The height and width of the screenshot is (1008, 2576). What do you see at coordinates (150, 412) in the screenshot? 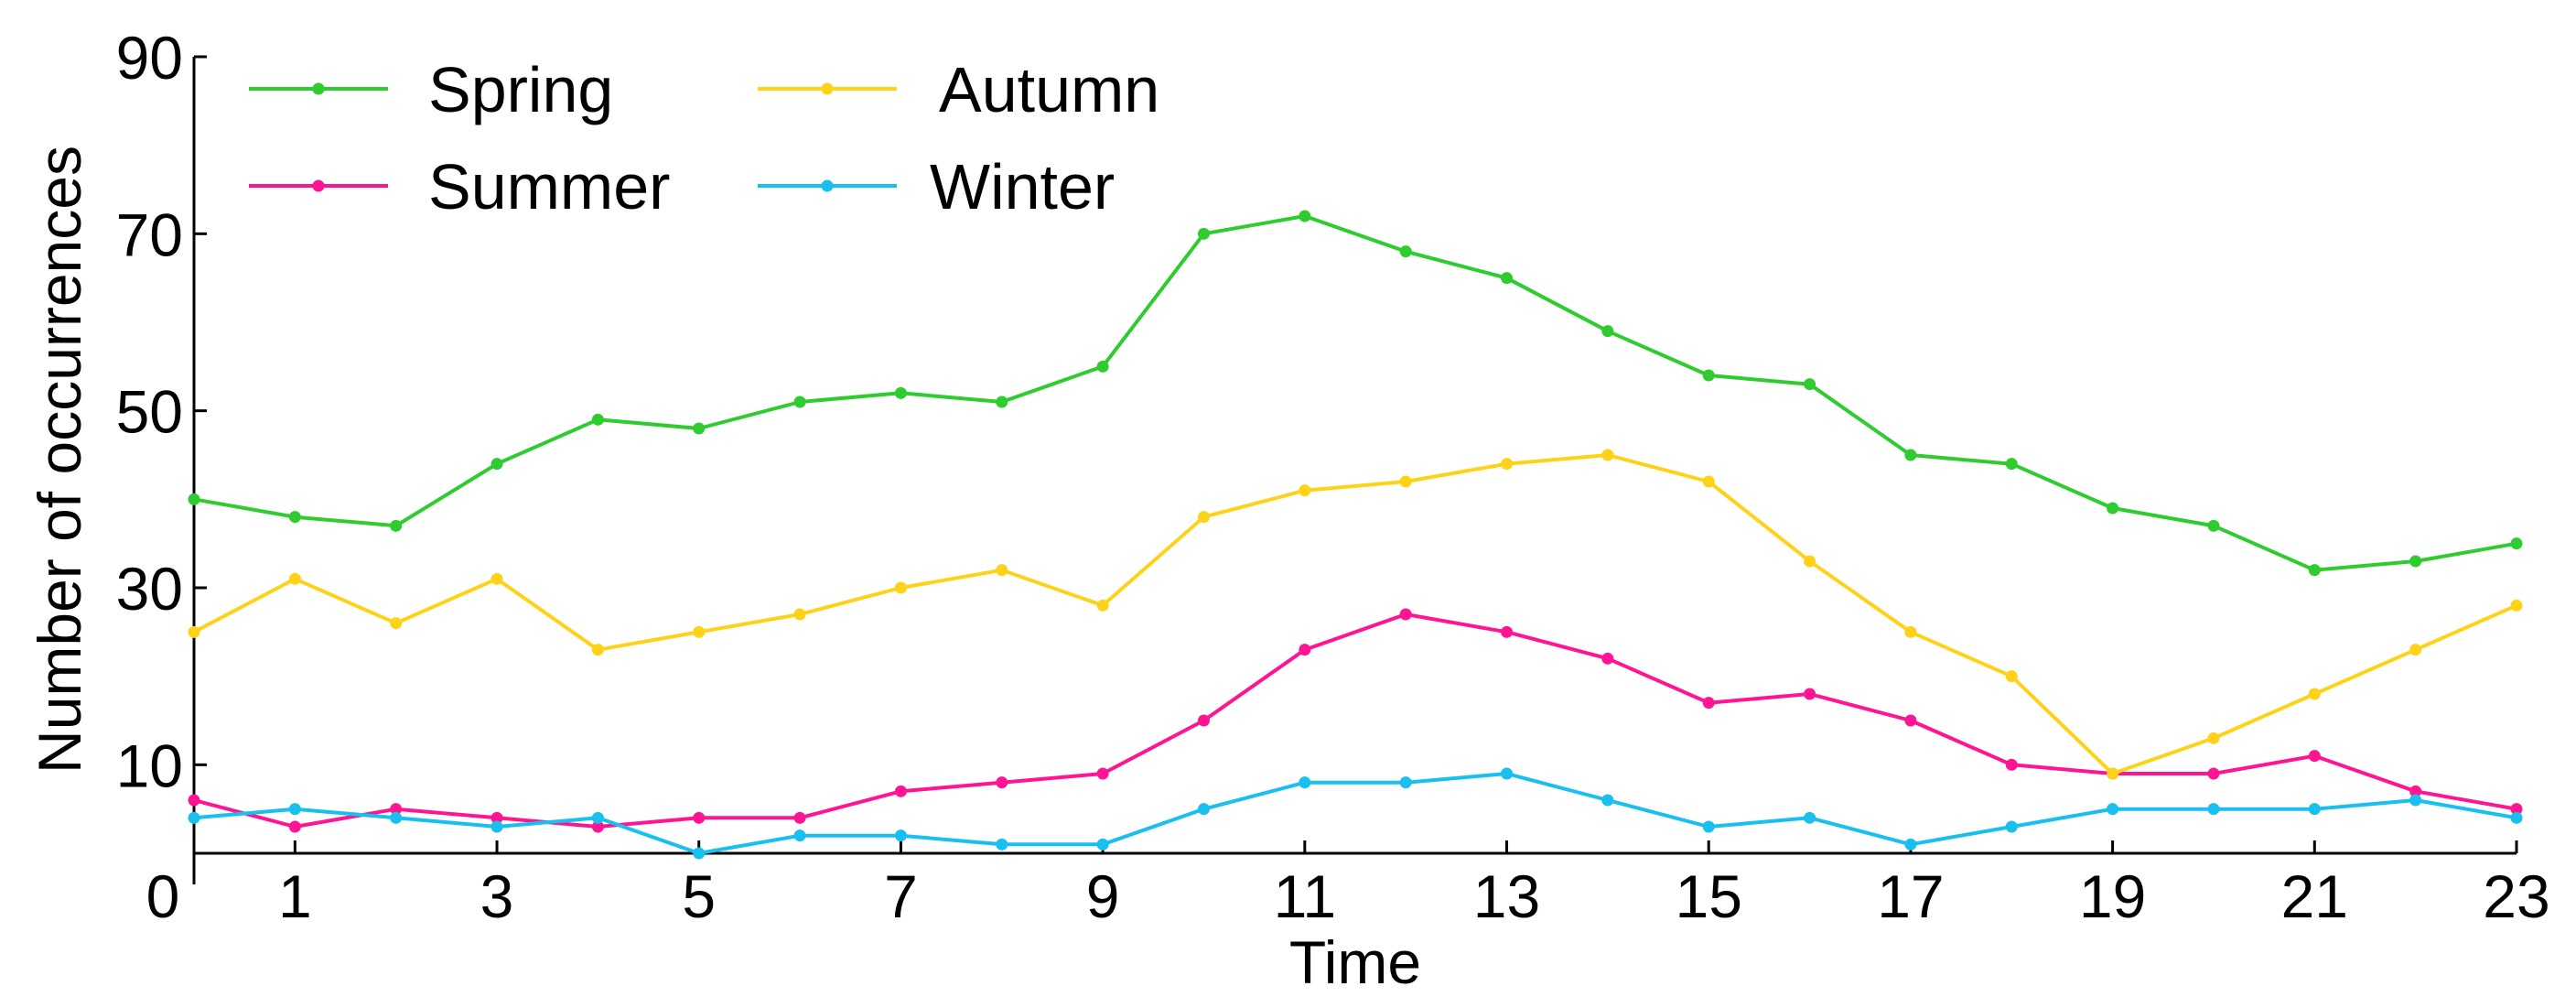
I see `y-tick-label: 50` at bounding box center [150, 412].